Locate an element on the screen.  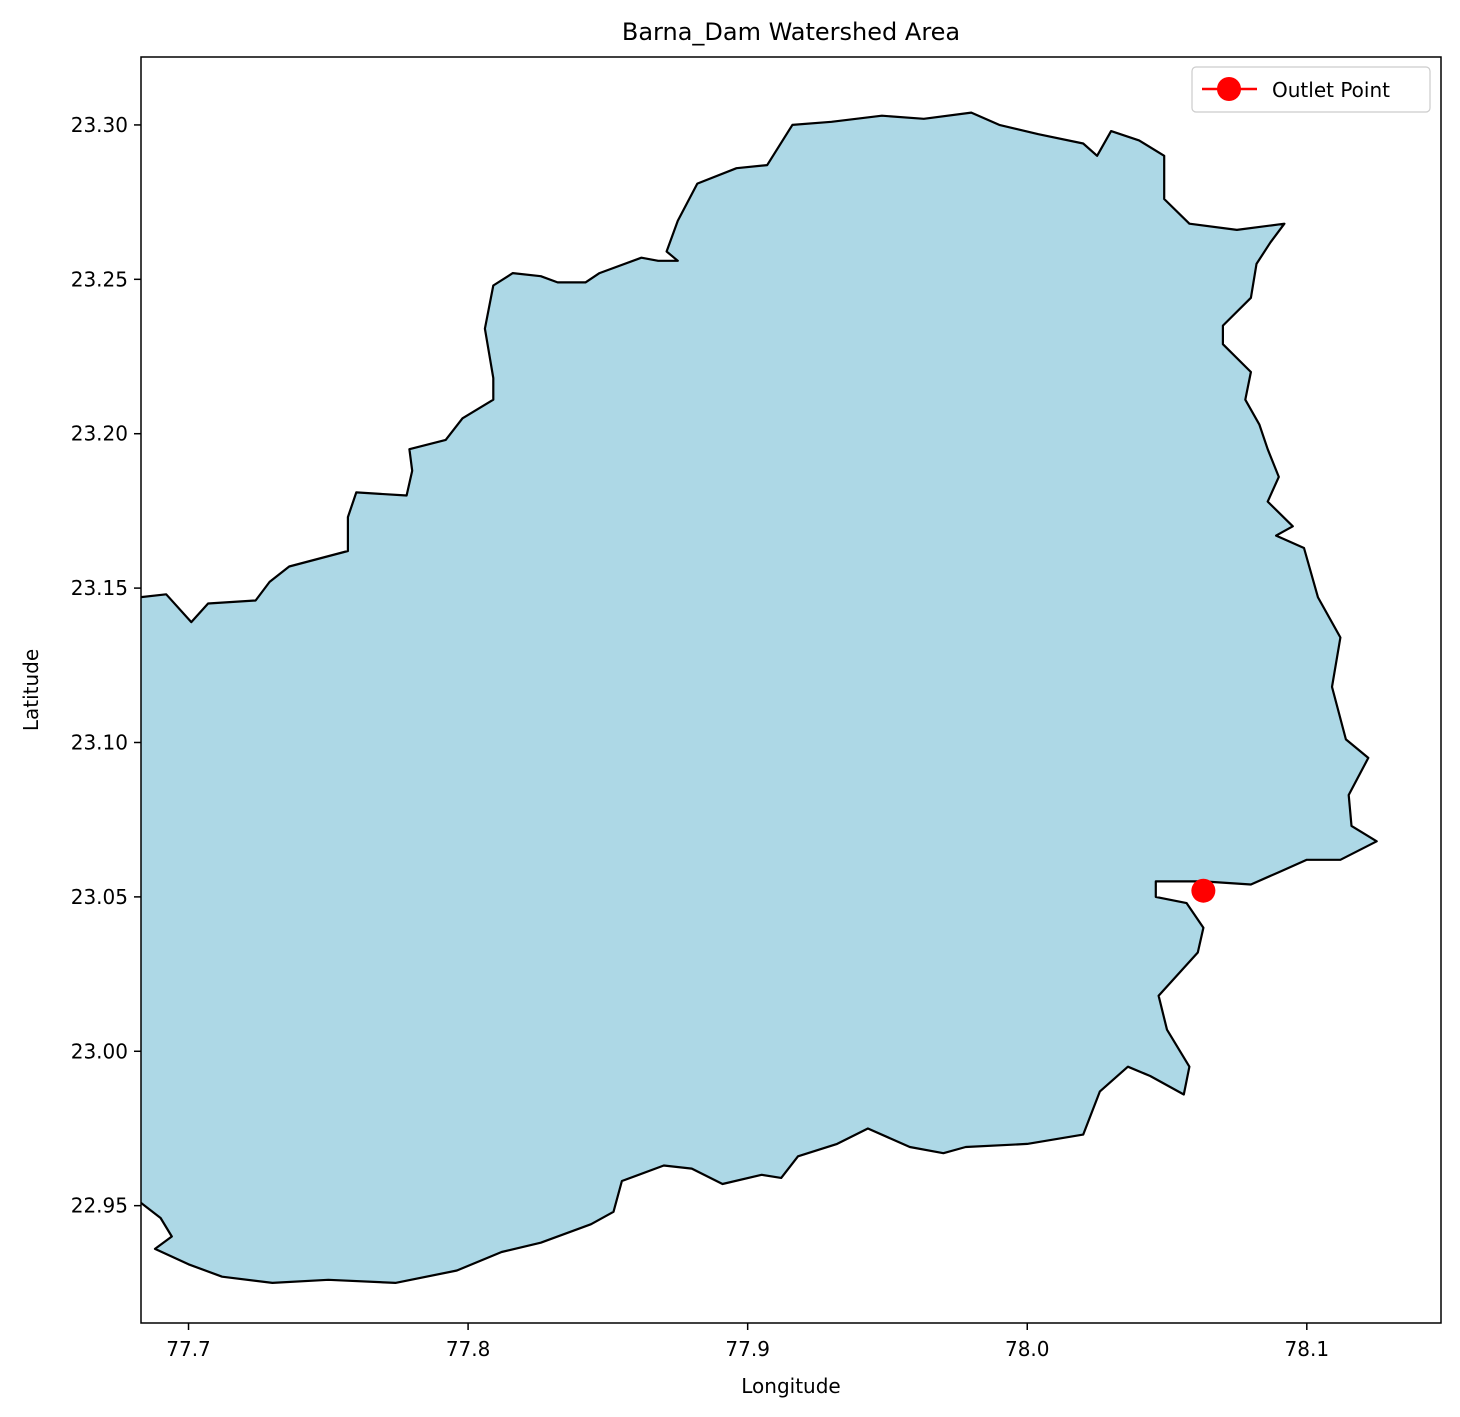
x-tick-label: 77.9 is located at coordinates (747, 1349).